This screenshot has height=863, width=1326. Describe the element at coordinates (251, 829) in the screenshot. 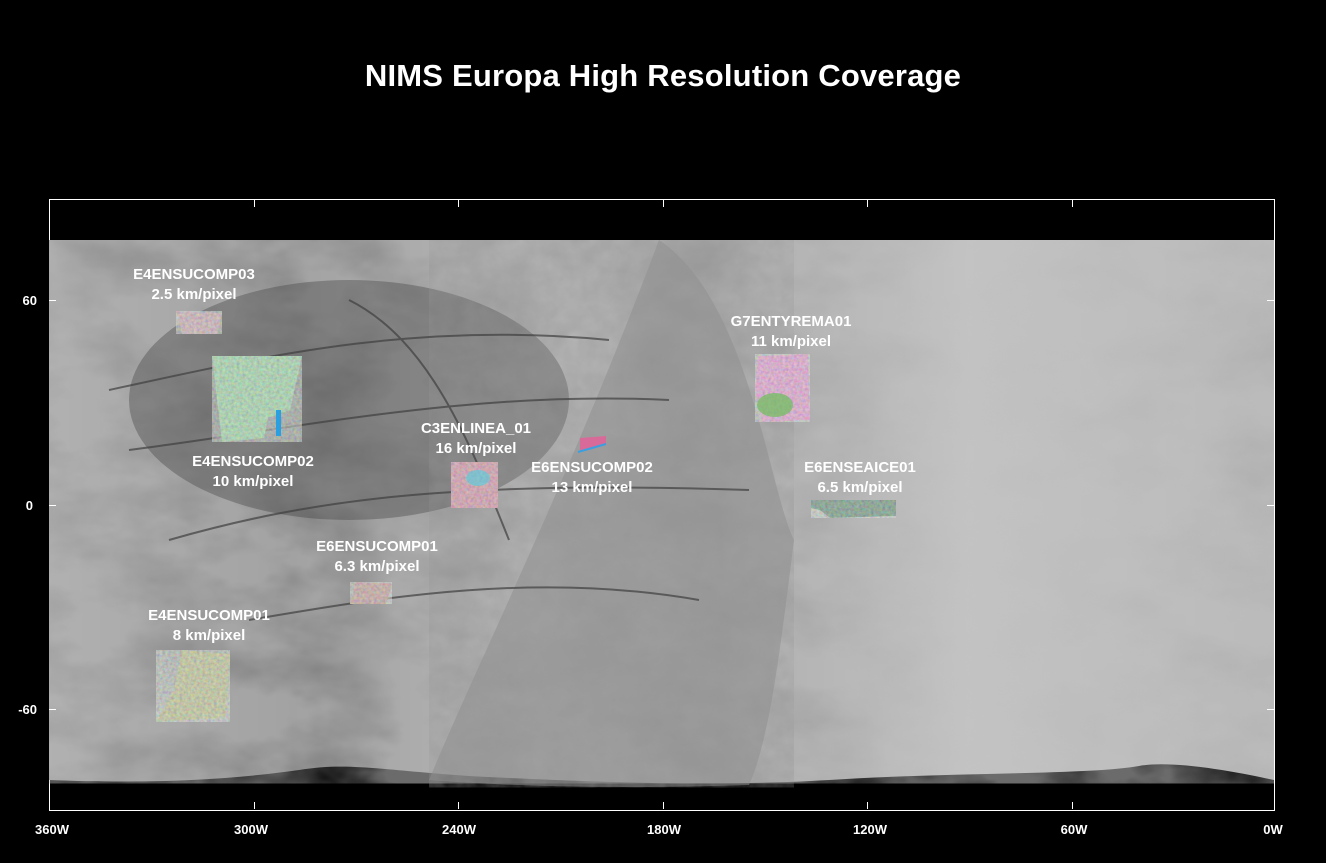

I see `x-label-300w: 300W` at that location.